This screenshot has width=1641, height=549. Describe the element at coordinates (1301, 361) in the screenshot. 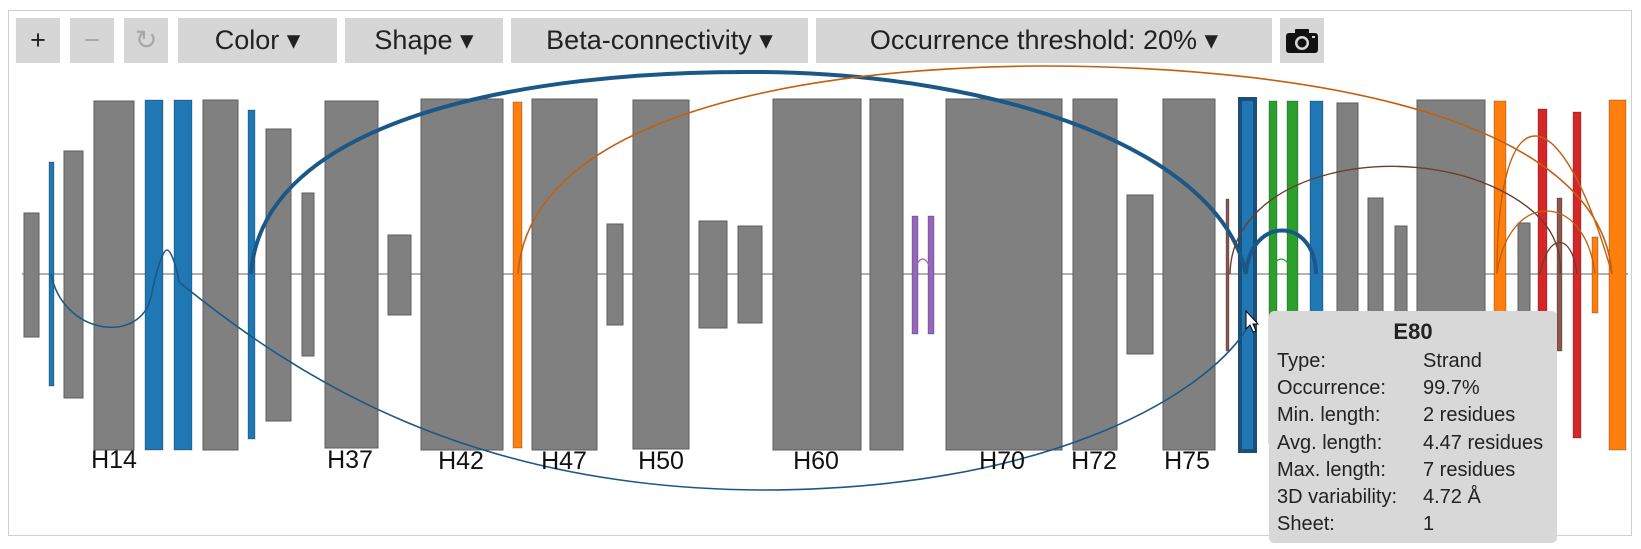

I see `tooltip-key: Type:` at that location.